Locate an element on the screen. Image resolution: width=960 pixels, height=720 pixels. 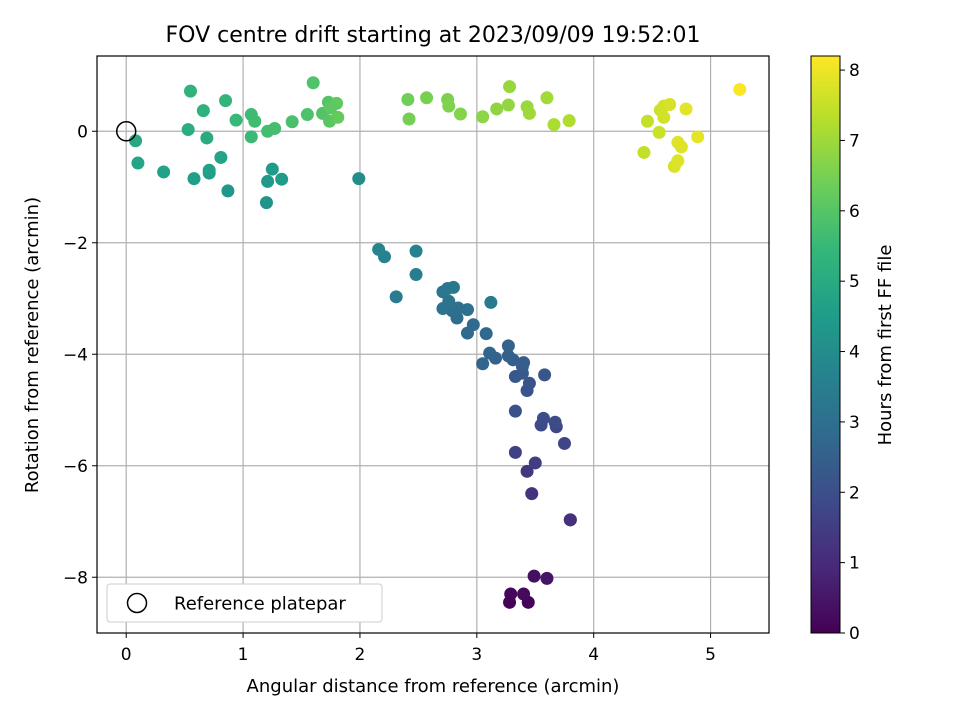
y-tick-label: 0 is located at coordinates (82, 132).